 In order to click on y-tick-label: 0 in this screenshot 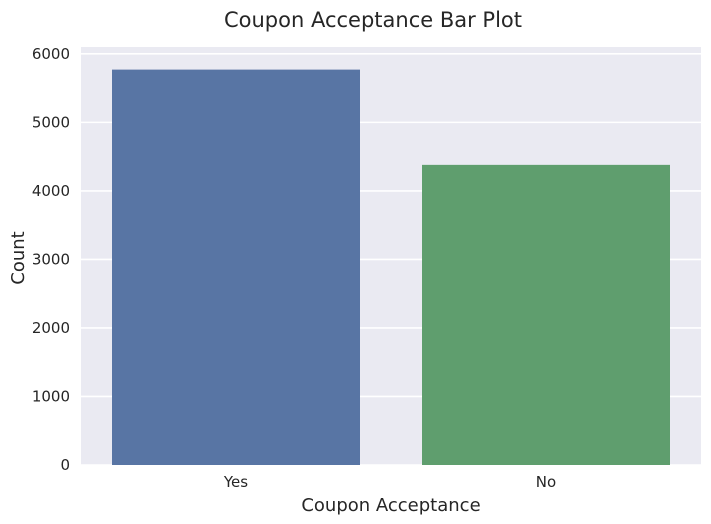, I will do `click(65, 465)`.